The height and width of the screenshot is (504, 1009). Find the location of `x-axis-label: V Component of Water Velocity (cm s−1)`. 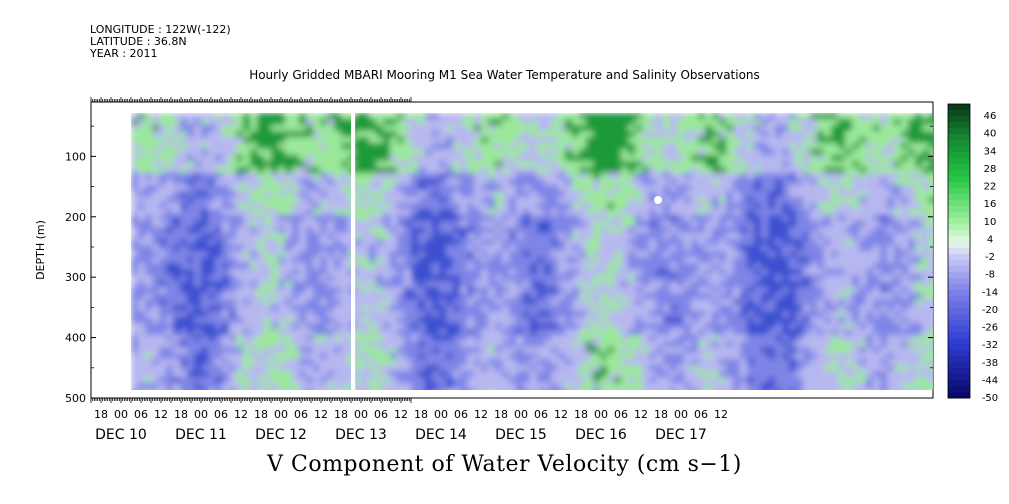

x-axis-label: V Component of Water Velocity (cm s−1) is located at coordinates (504, 464).